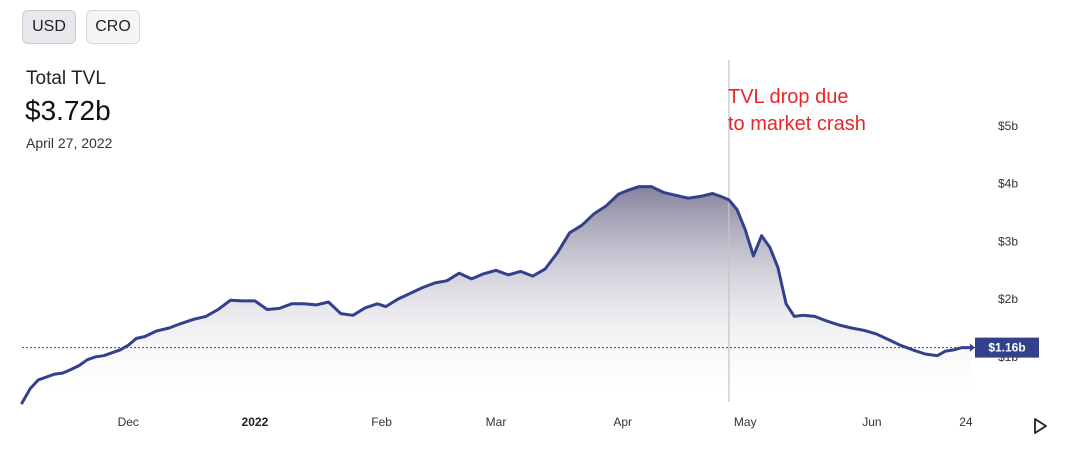  I want to click on cro-toggle-button: CRO, so click(113, 27).